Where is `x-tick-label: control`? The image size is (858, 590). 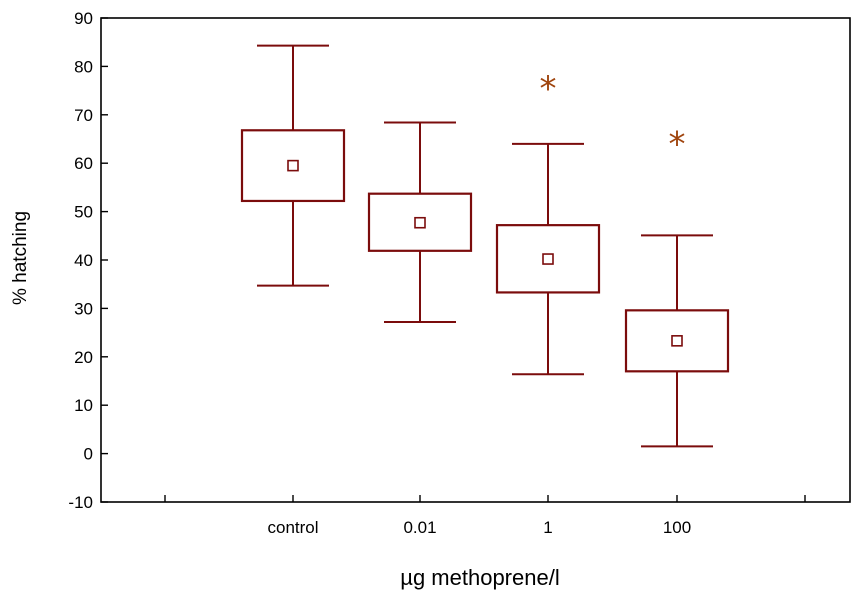
x-tick-label: control is located at coordinates (292, 527).